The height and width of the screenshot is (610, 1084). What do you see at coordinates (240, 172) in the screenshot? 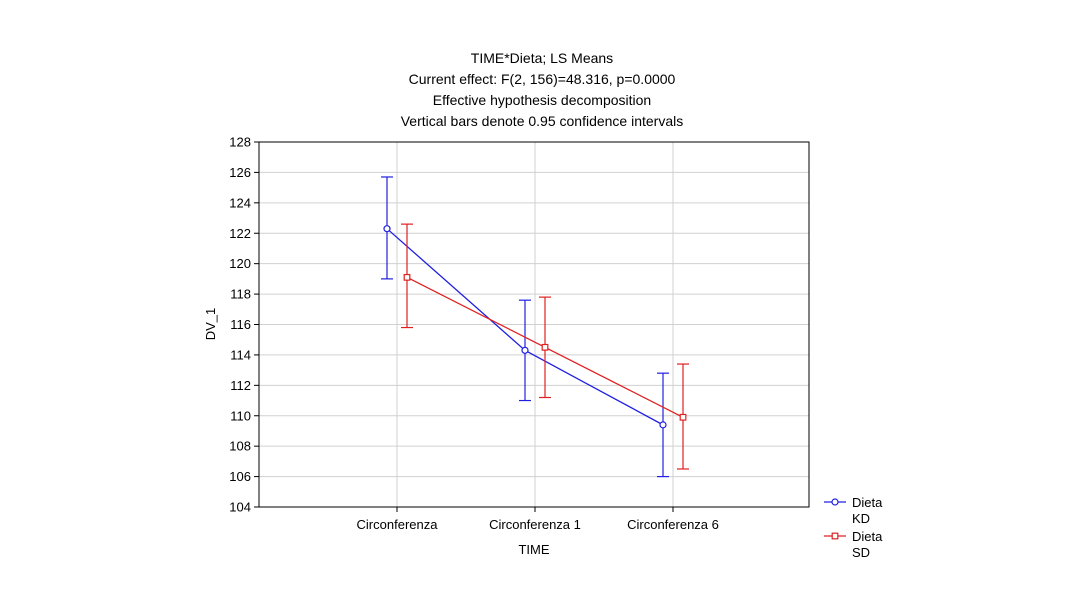
I see `y-tick-label: 126` at bounding box center [240, 172].